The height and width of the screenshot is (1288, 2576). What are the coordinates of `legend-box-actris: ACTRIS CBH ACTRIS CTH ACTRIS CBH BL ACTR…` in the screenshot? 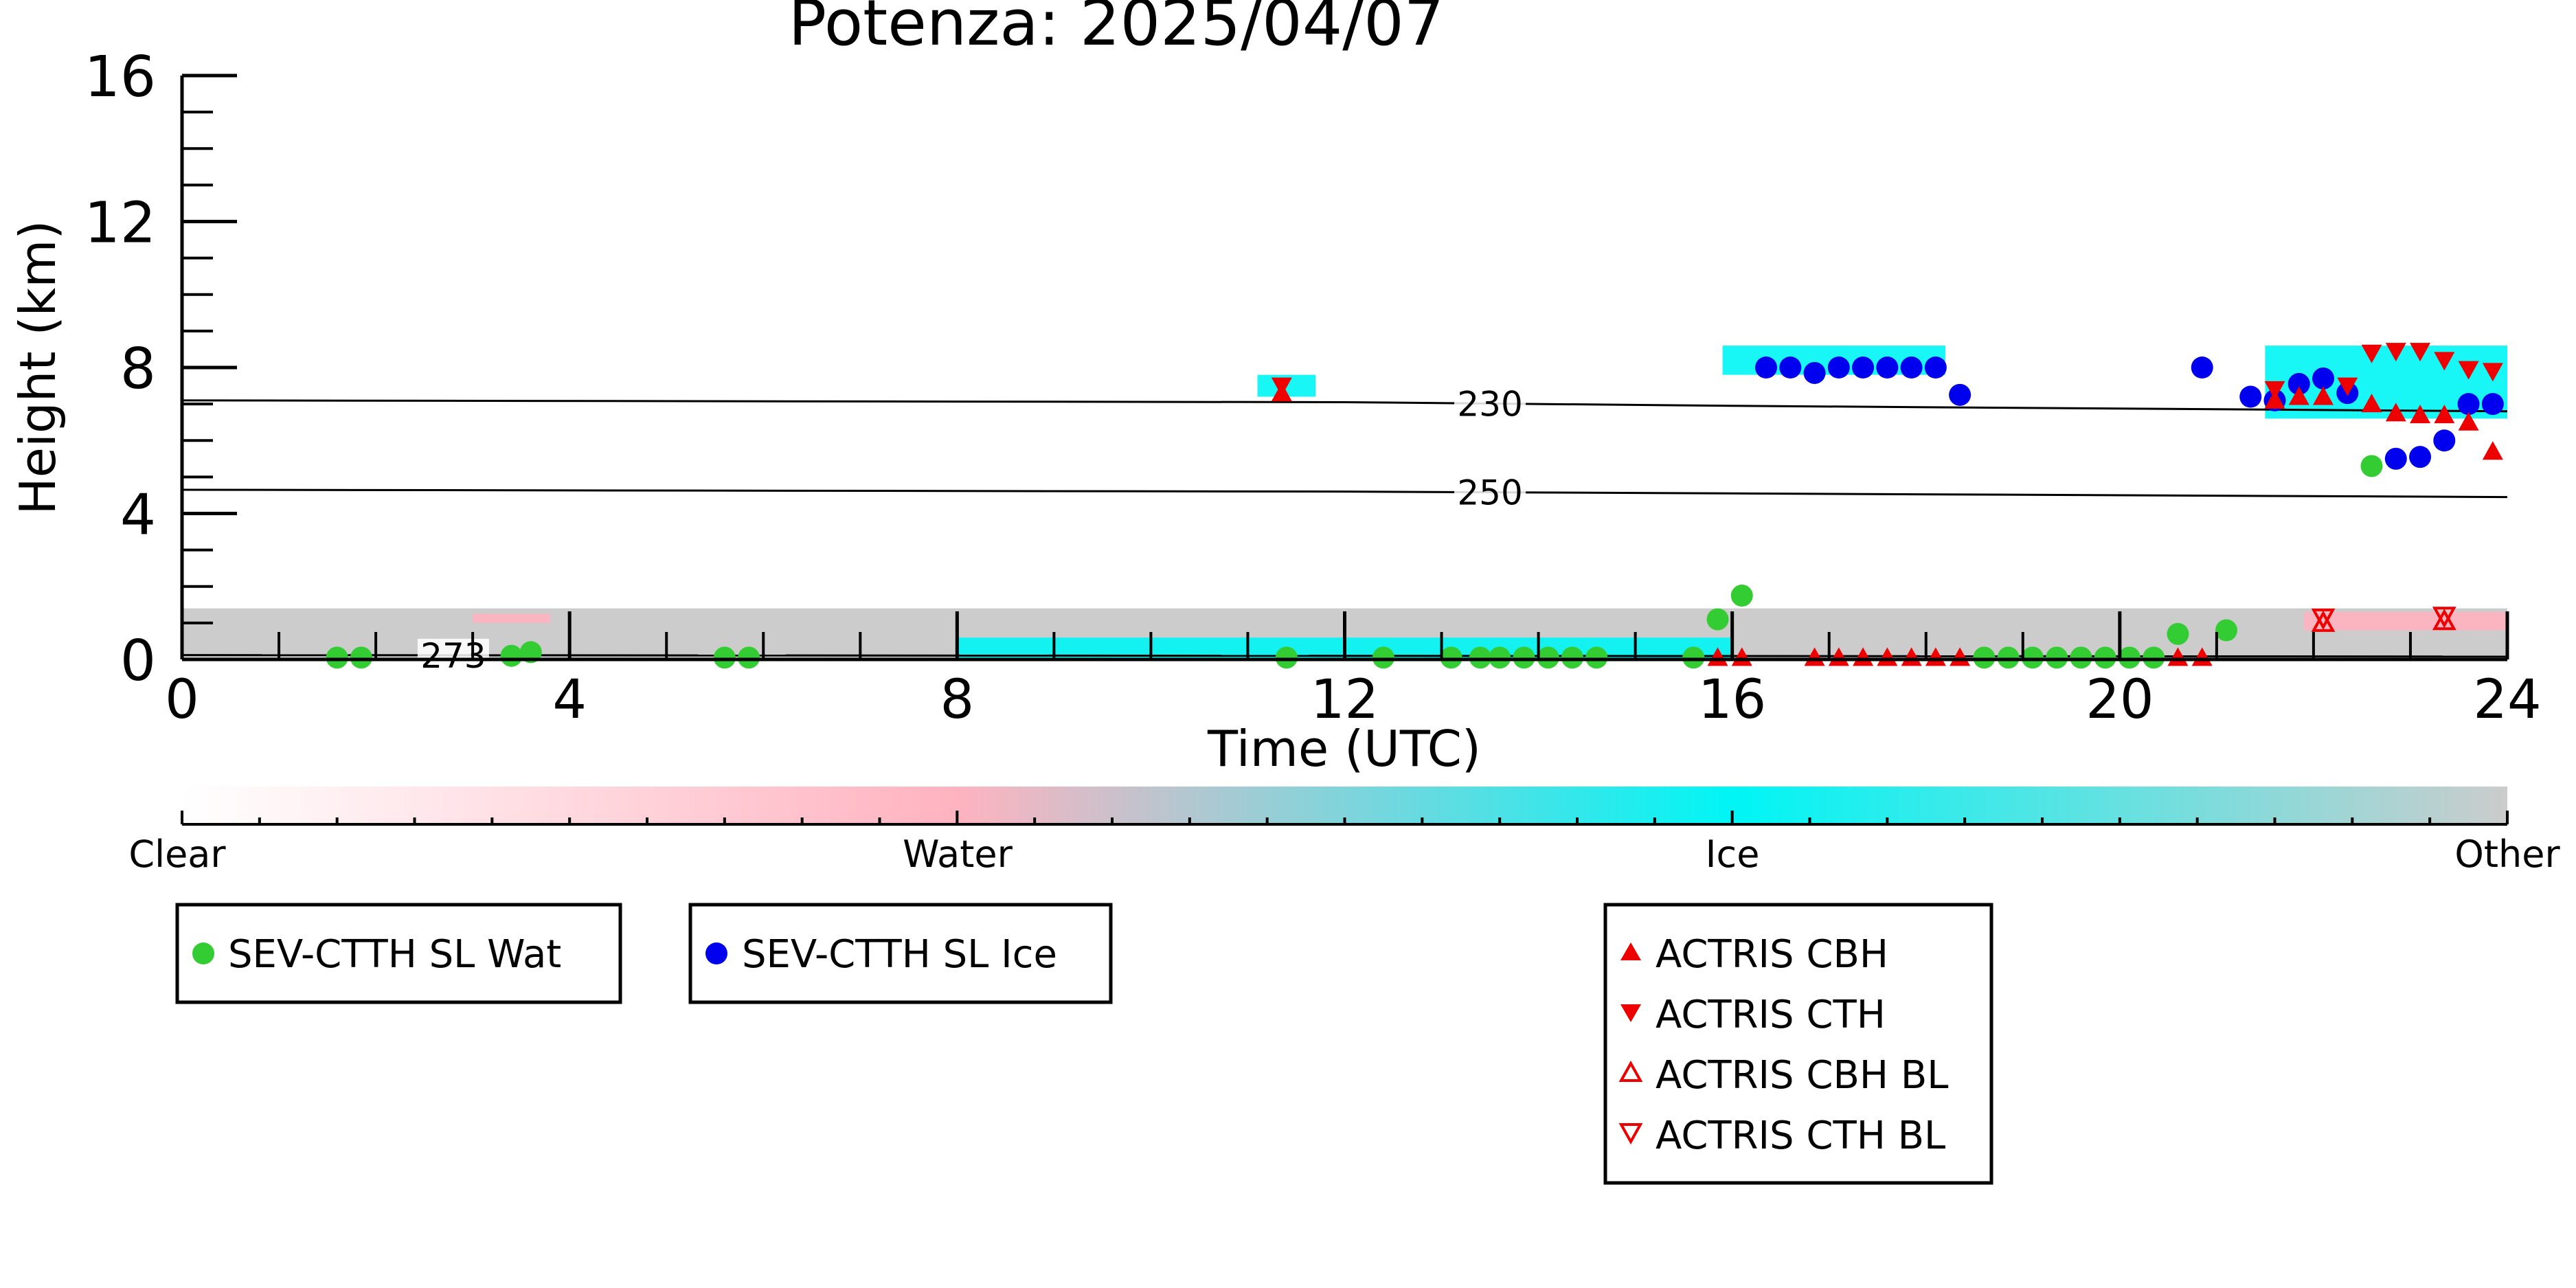 It's located at (1798, 1044).